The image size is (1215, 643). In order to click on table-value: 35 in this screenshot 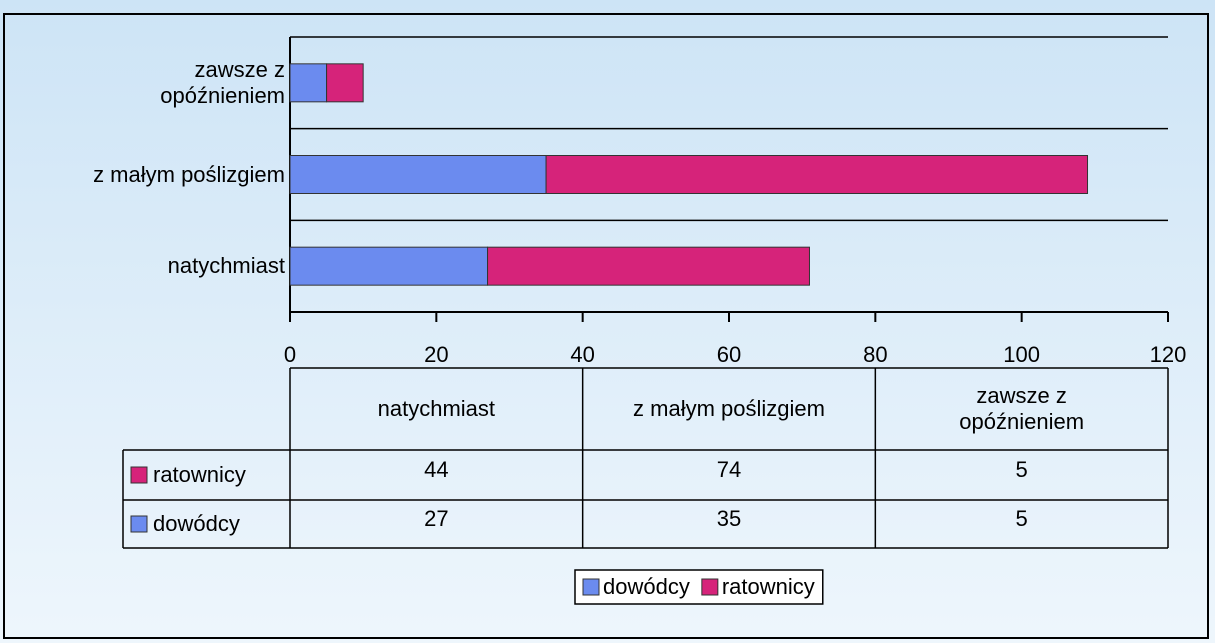, I will do `click(729, 518)`.